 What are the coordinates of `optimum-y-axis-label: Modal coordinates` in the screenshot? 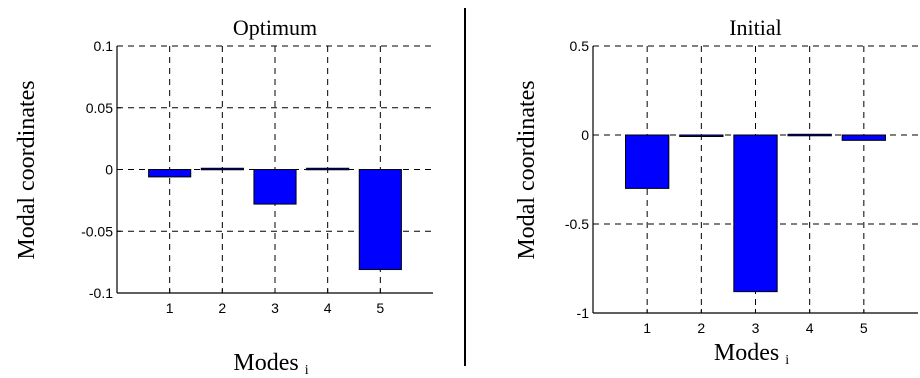 It's located at (27, 169).